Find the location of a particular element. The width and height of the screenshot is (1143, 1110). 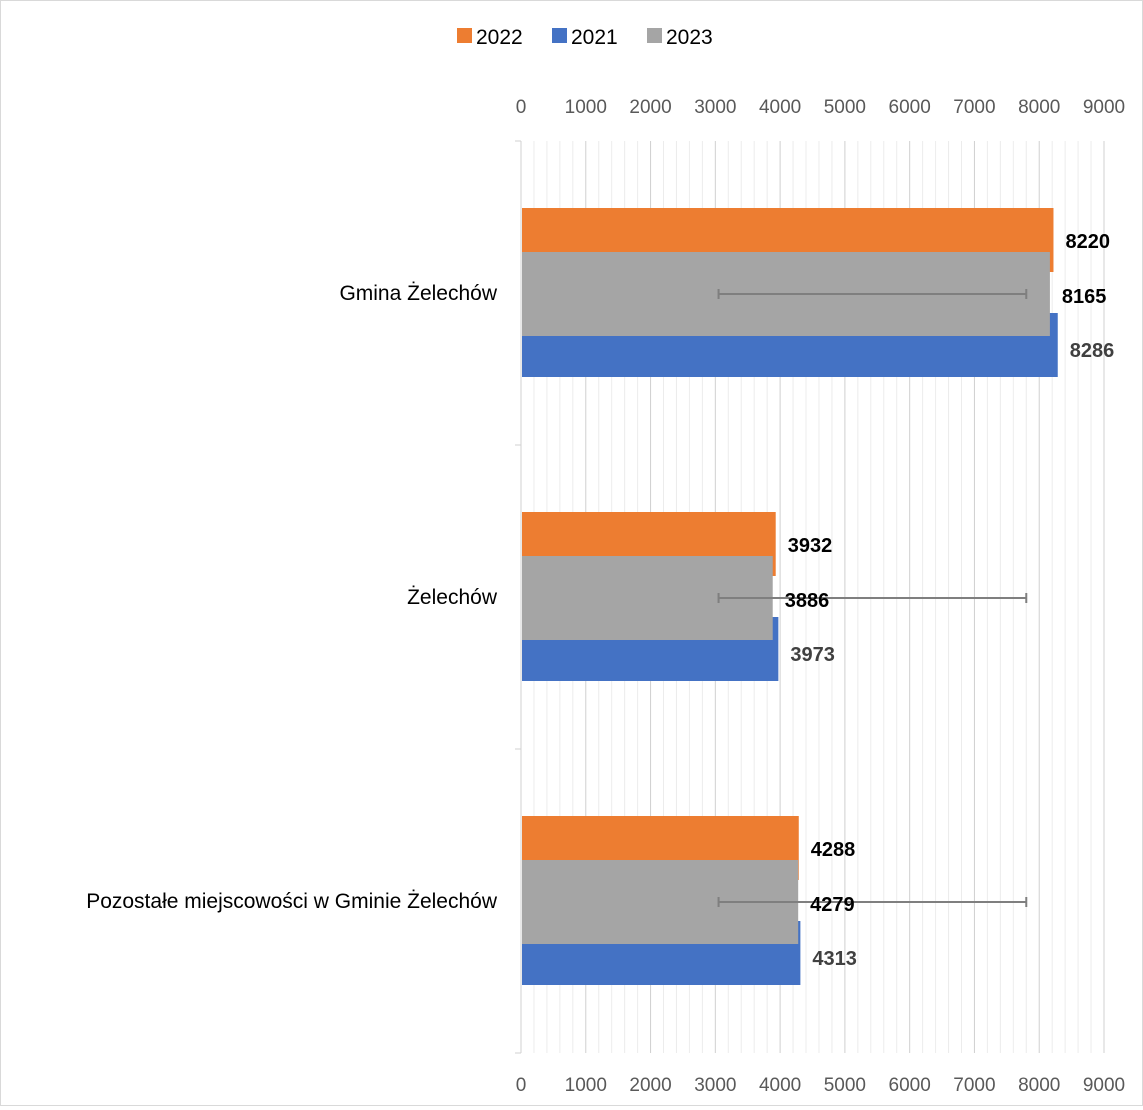

y-axis is located at coordinates (518, 597).